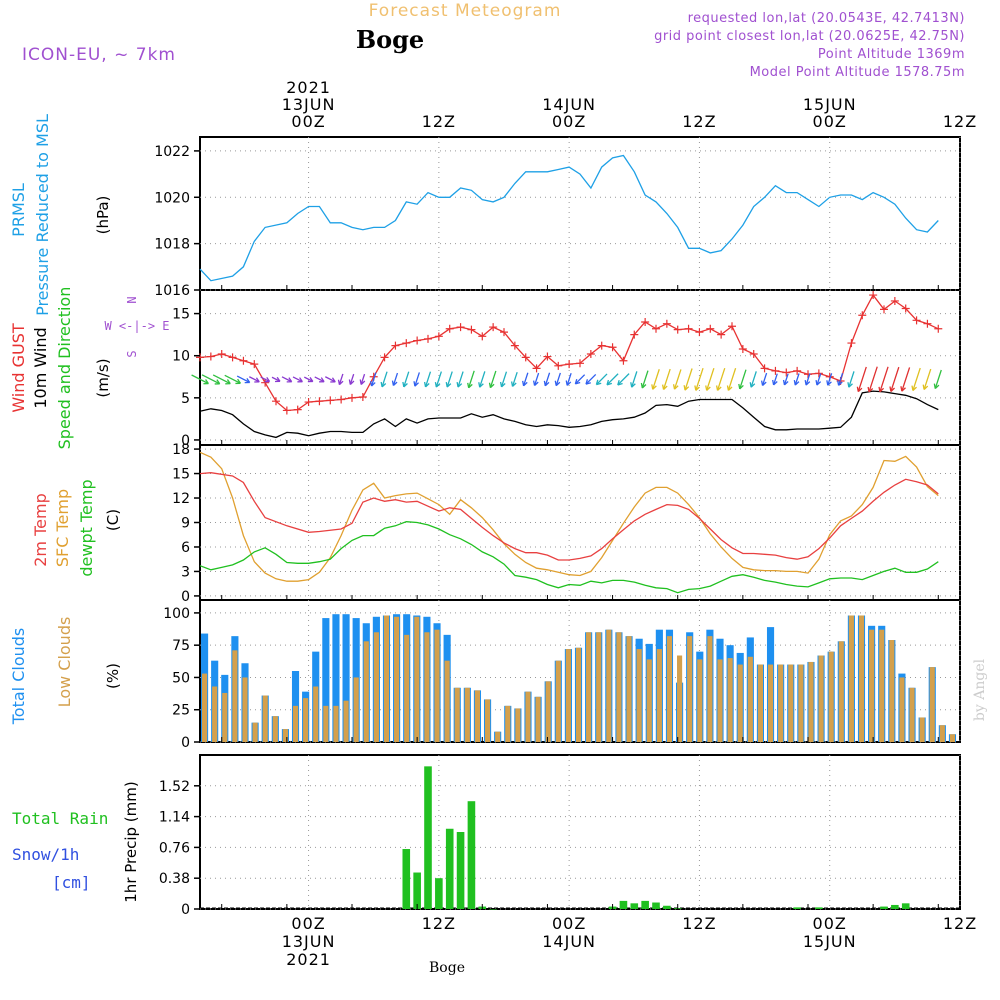  I want to click on watermark: by Angel, so click(980, 689).